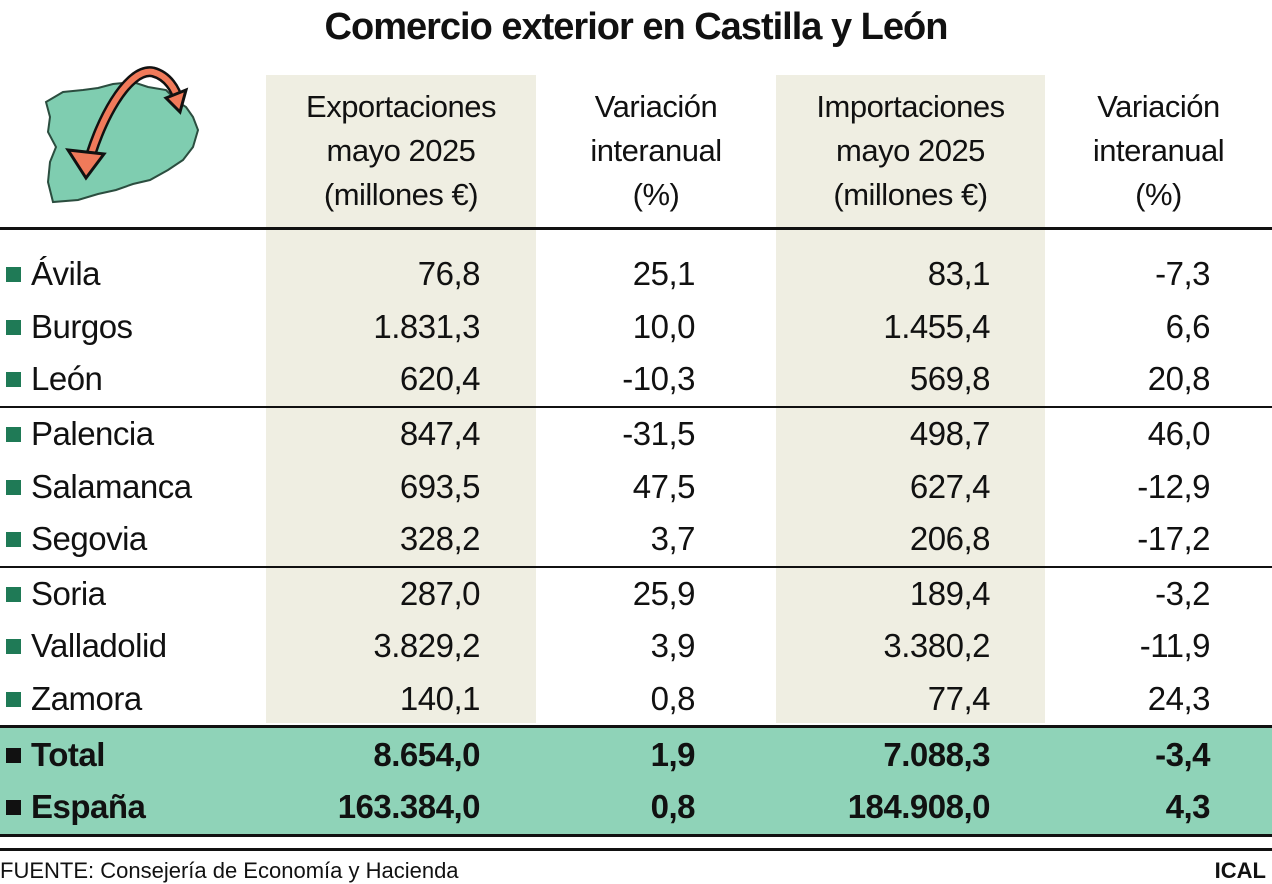 The image size is (1272, 884). What do you see at coordinates (656, 194) in the screenshot?
I see `header-line: (%)` at bounding box center [656, 194].